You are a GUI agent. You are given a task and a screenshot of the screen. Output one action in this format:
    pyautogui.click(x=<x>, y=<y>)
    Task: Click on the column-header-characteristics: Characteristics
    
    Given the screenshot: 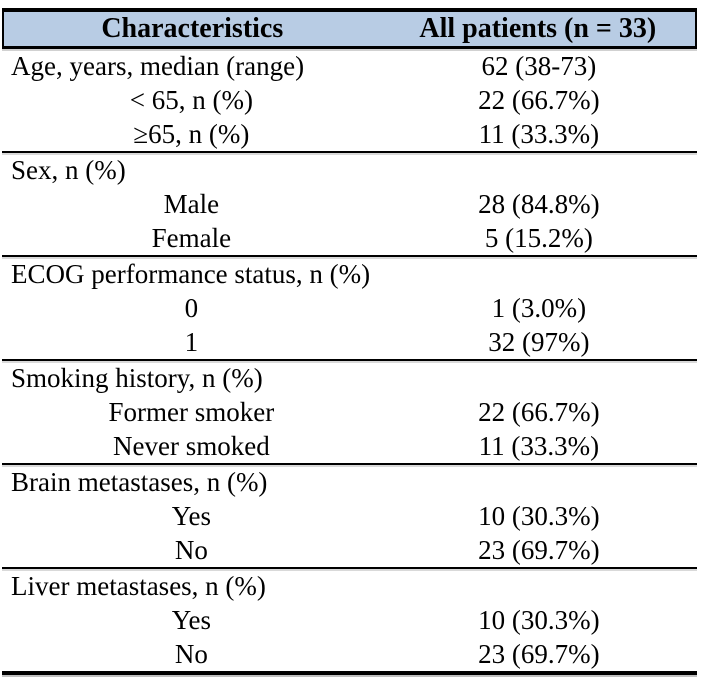 What is the action you would take?
    pyautogui.click(x=192, y=28)
    